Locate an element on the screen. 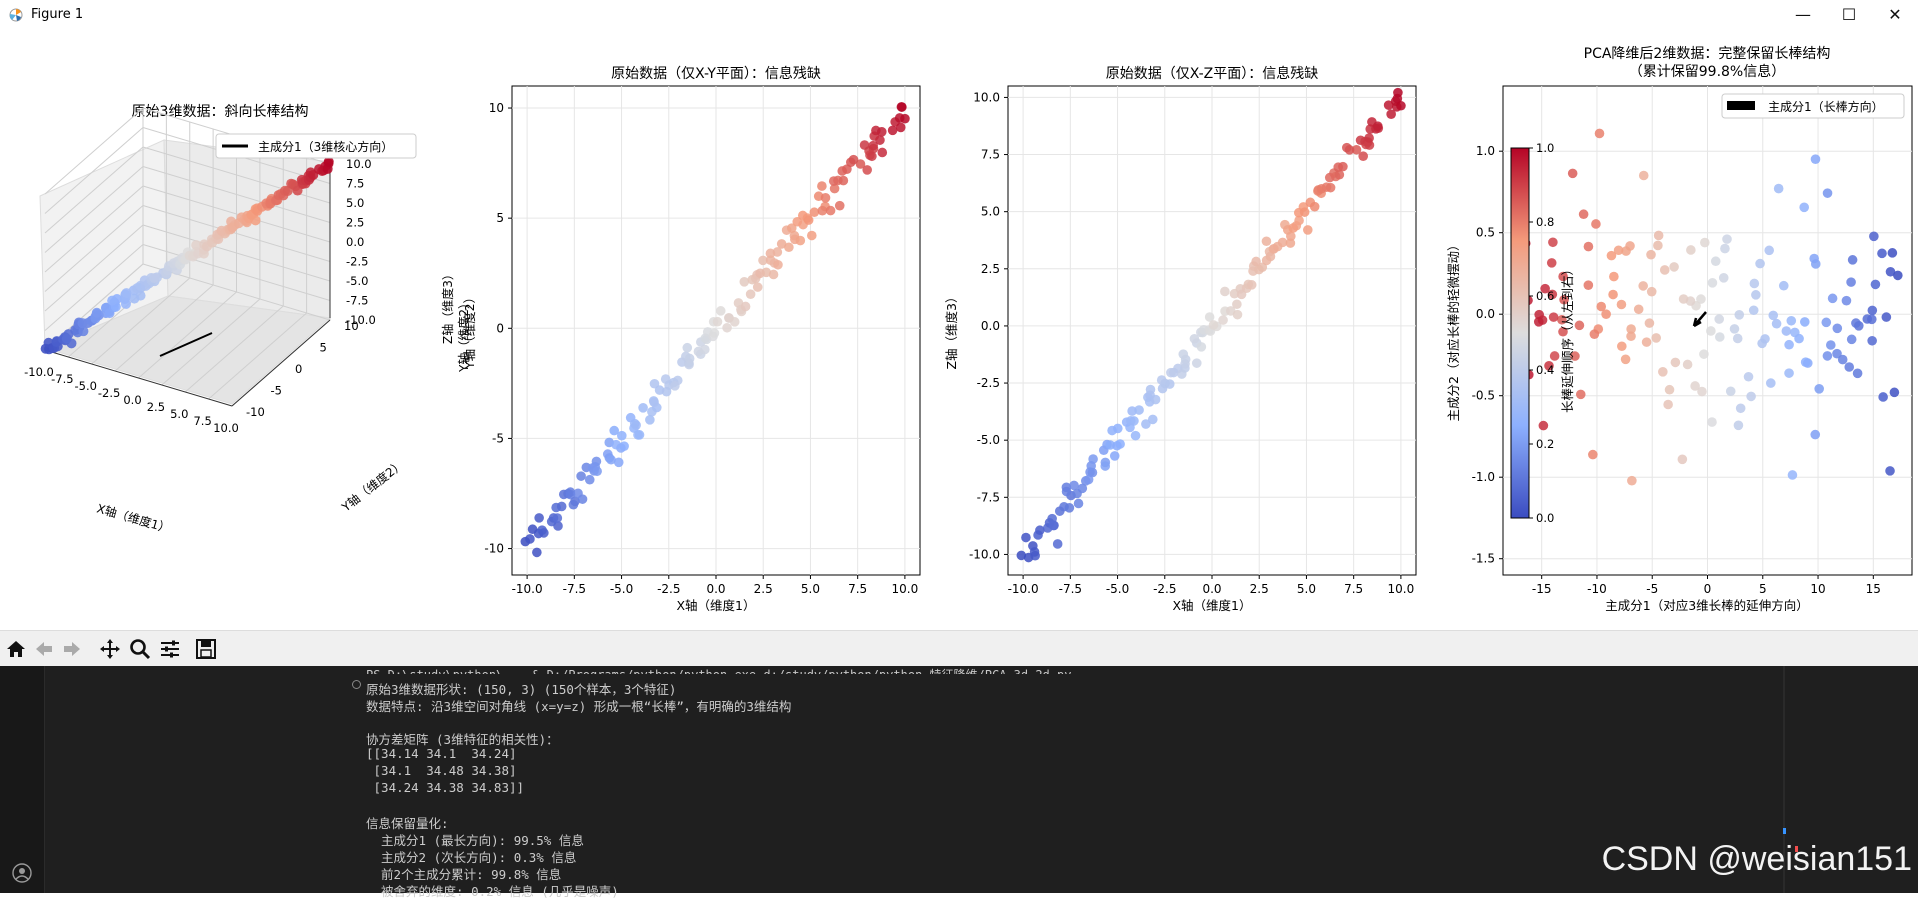 The height and width of the screenshot is (900, 1918). x-tick-label: -7.5 is located at coordinates (62, 379).